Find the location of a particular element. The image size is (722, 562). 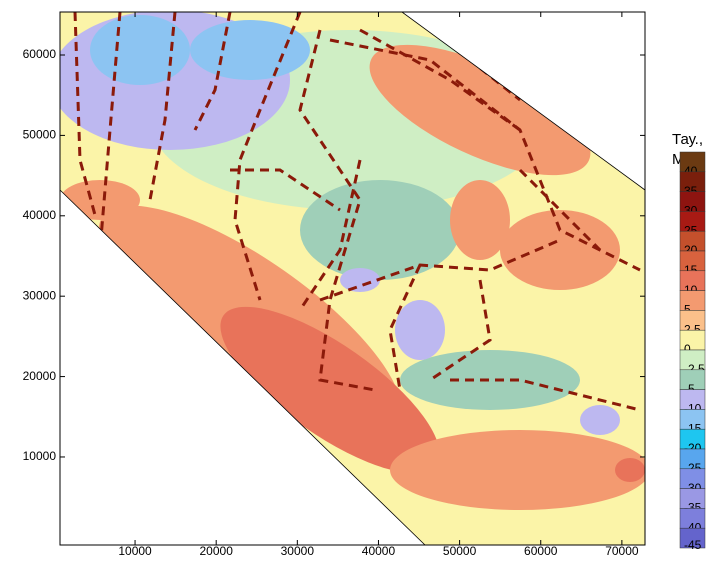

x-tick-label: 20000 is located at coordinates (217, 550).